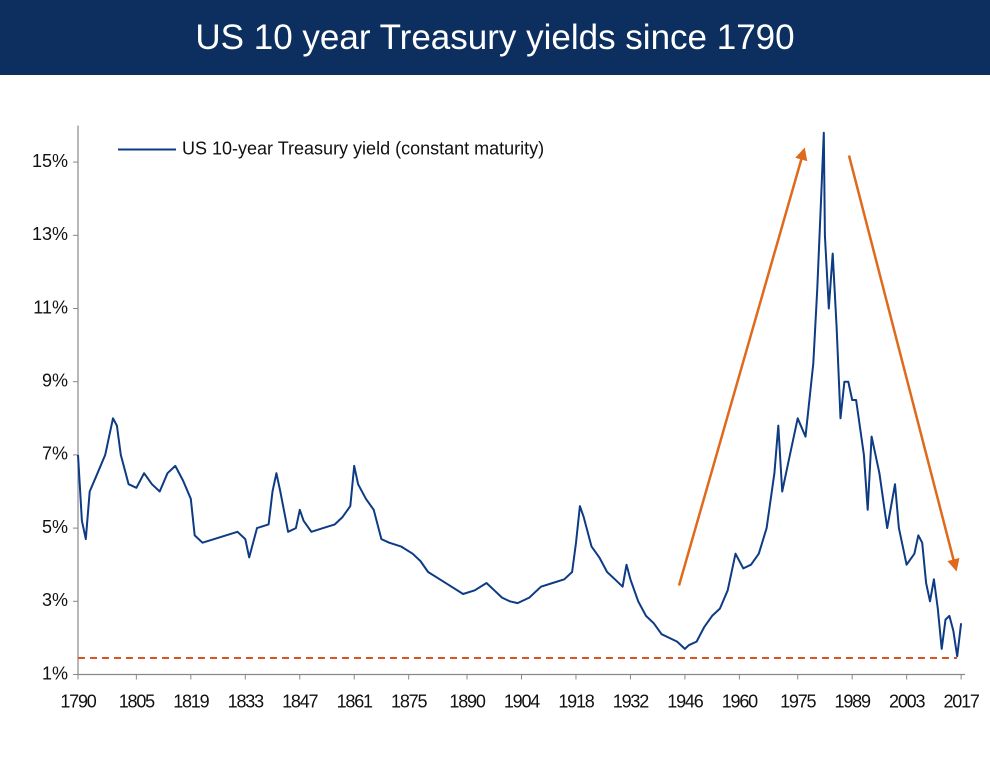 The height and width of the screenshot is (758, 990). What do you see at coordinates (742, 366) in the screenshot?
I see `rise-arrow` at bounding box center [742, 366].